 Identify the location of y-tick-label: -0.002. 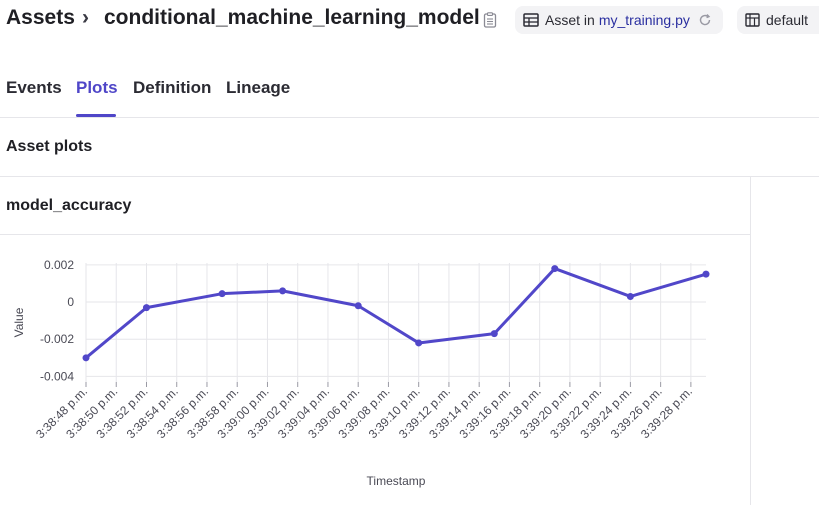
(57, 339).